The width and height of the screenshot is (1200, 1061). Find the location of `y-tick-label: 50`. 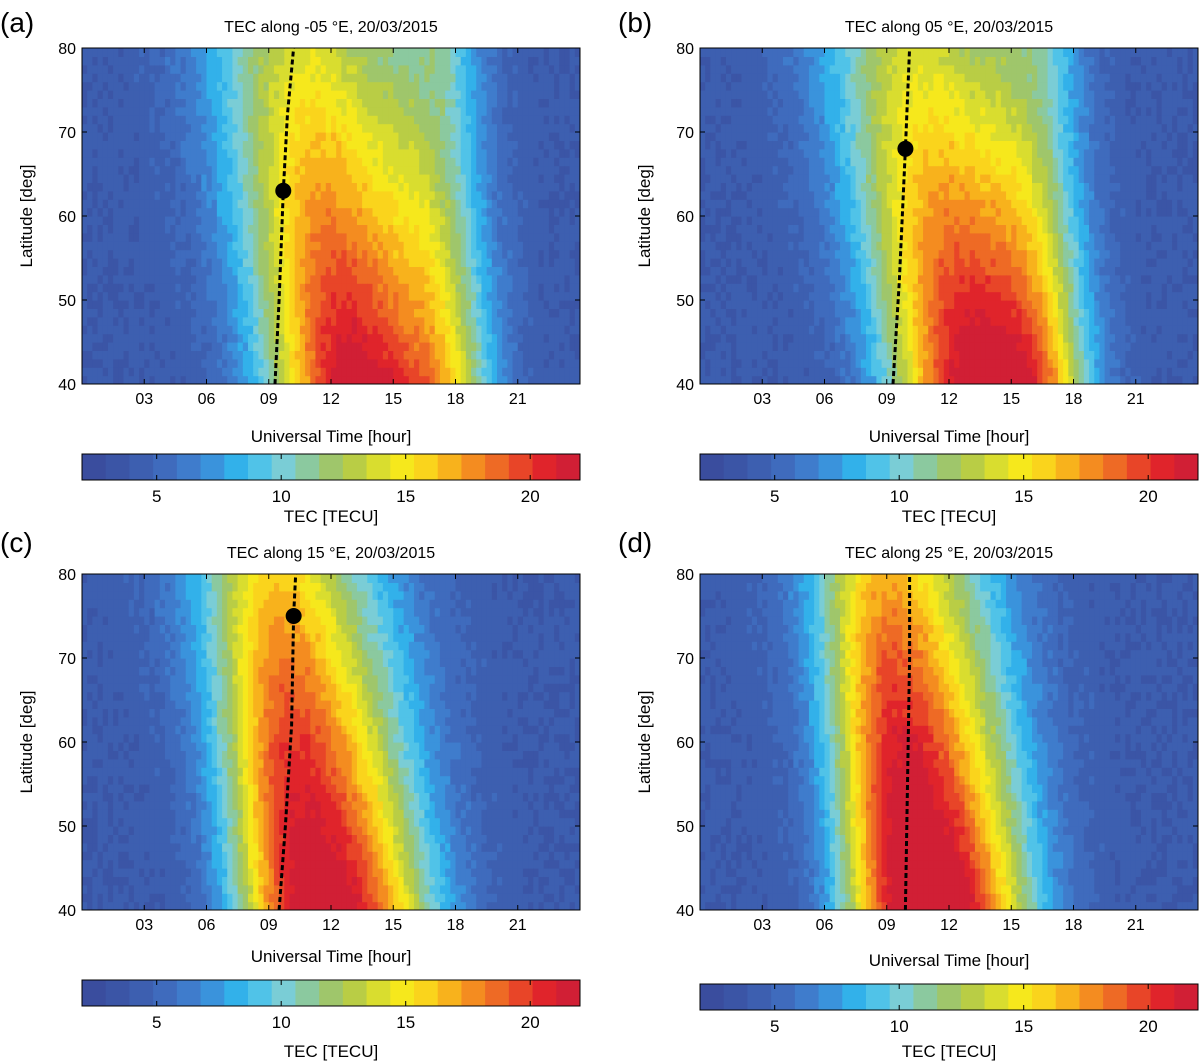

y-tick-label: 50 is located at coordinates (67, 301).